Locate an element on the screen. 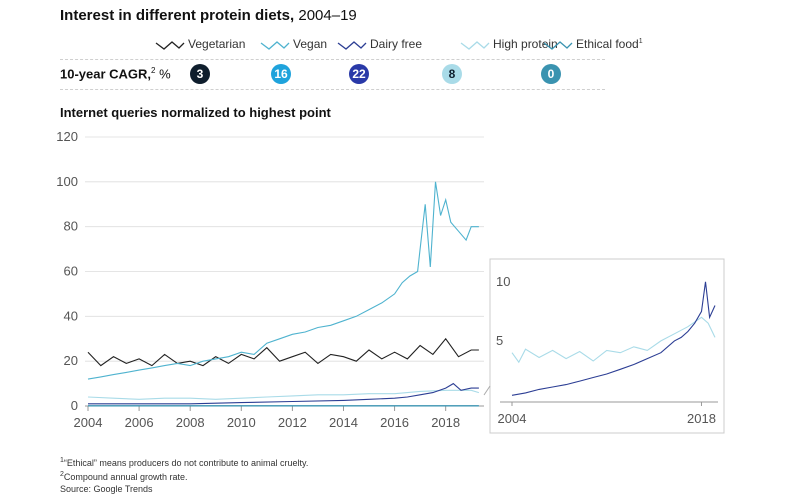 This screenshot has height=500, width=800. y-tick-label: 60 is located at coordinates (71, 271).